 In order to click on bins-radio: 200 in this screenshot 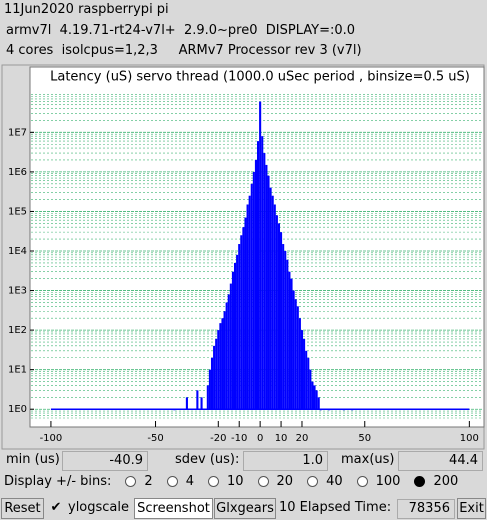, I will do `click(436, 481)`.